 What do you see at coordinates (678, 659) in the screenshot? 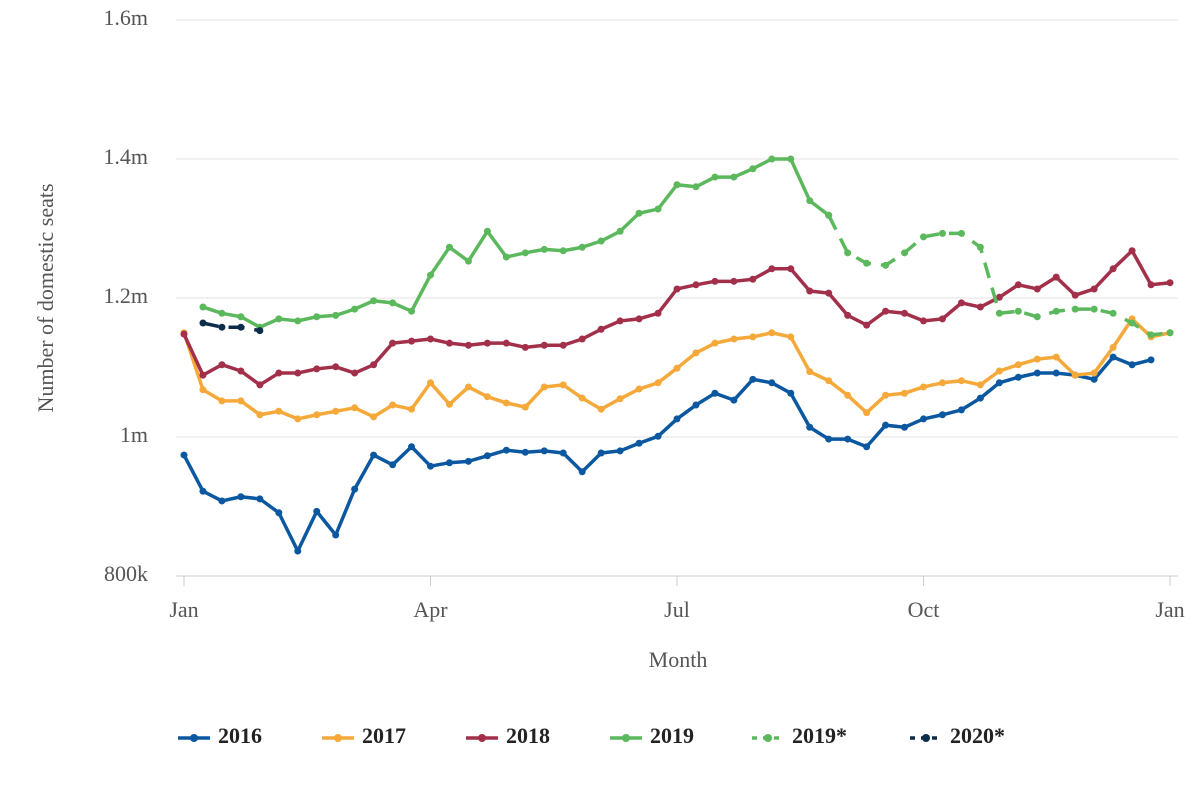
I see `x-axis-title: Month` at bounding box center [678, 659].